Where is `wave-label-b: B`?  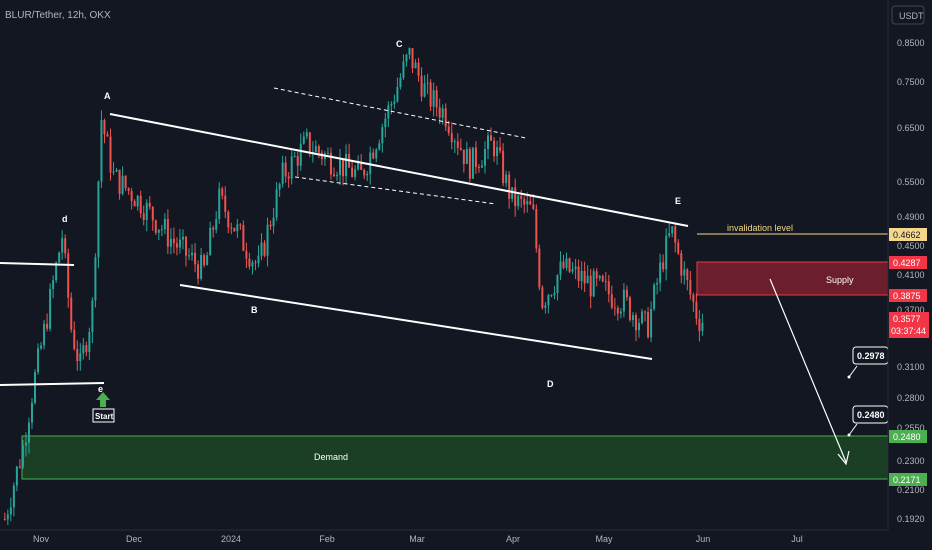 wave-label-b: B is located at coordinates (254, 310).